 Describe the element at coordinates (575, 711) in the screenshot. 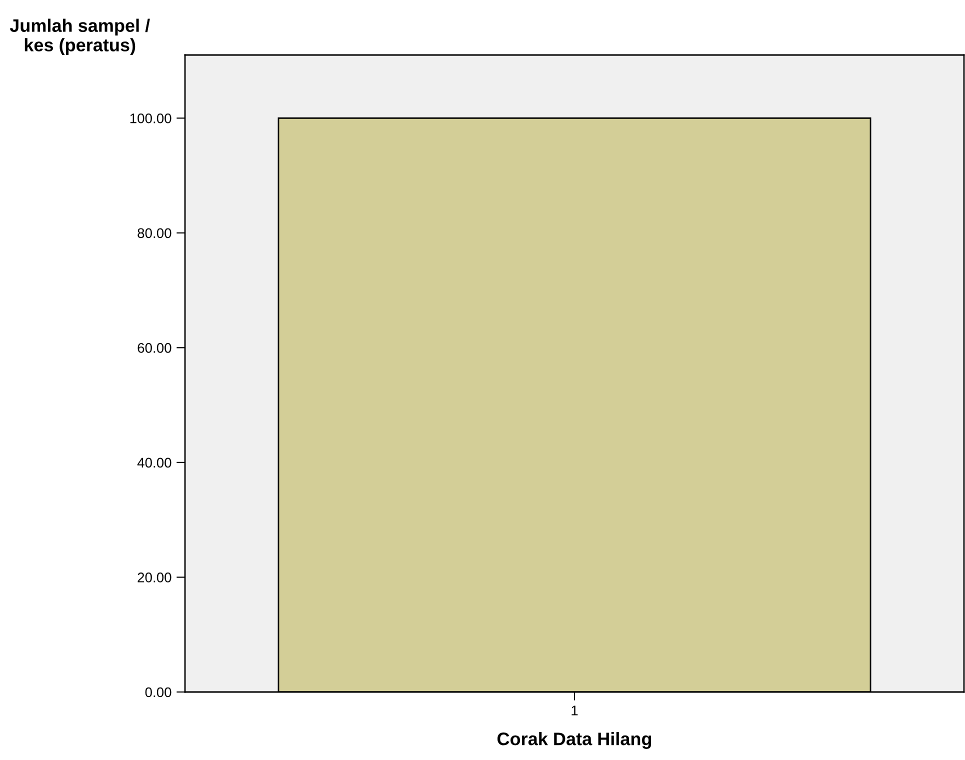

I see `x-tick-label: 1` at that location.